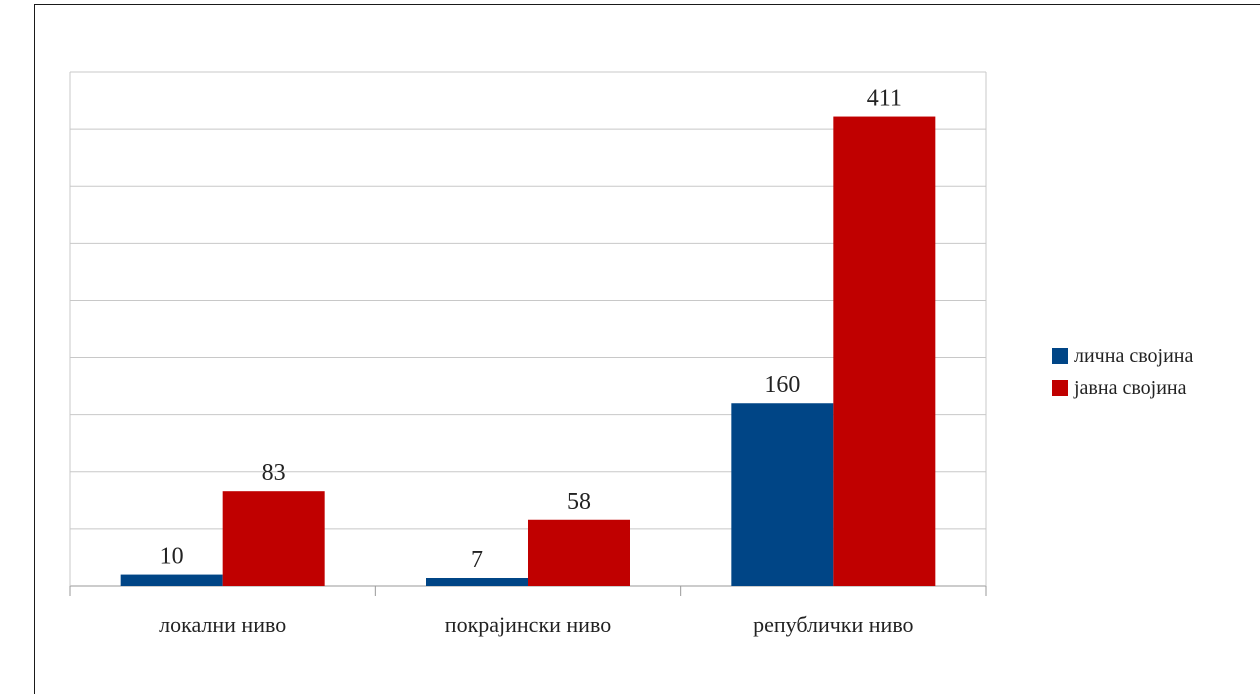  I want to click on x-tick-label: републички ниво, so click(833, 624).